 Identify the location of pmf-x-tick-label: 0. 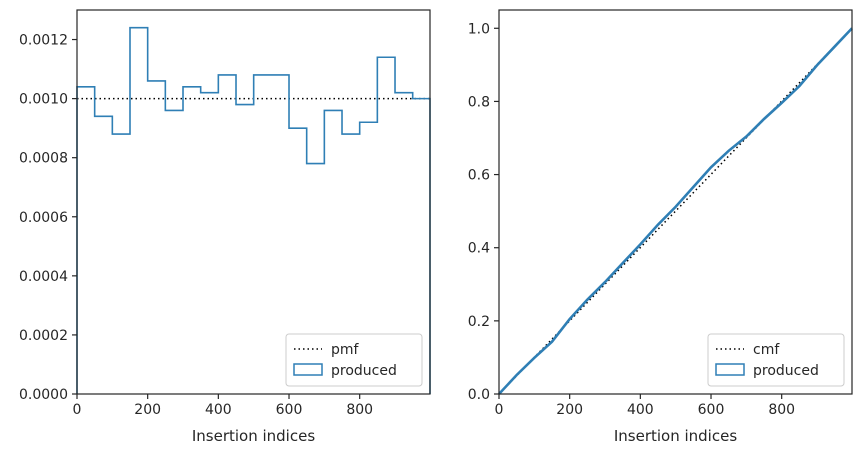
(77, 410).